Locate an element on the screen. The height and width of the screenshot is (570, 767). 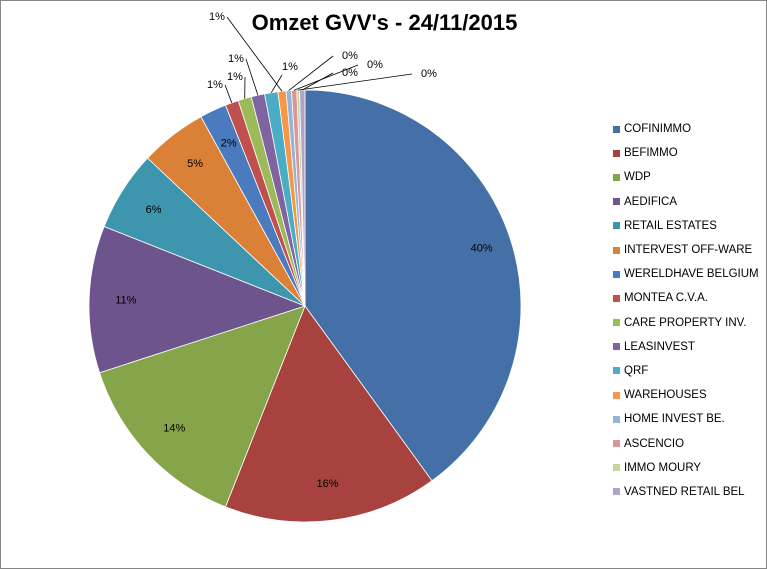
legend-label: MONTEA C.V.A. is located at coordinates (666, 298).